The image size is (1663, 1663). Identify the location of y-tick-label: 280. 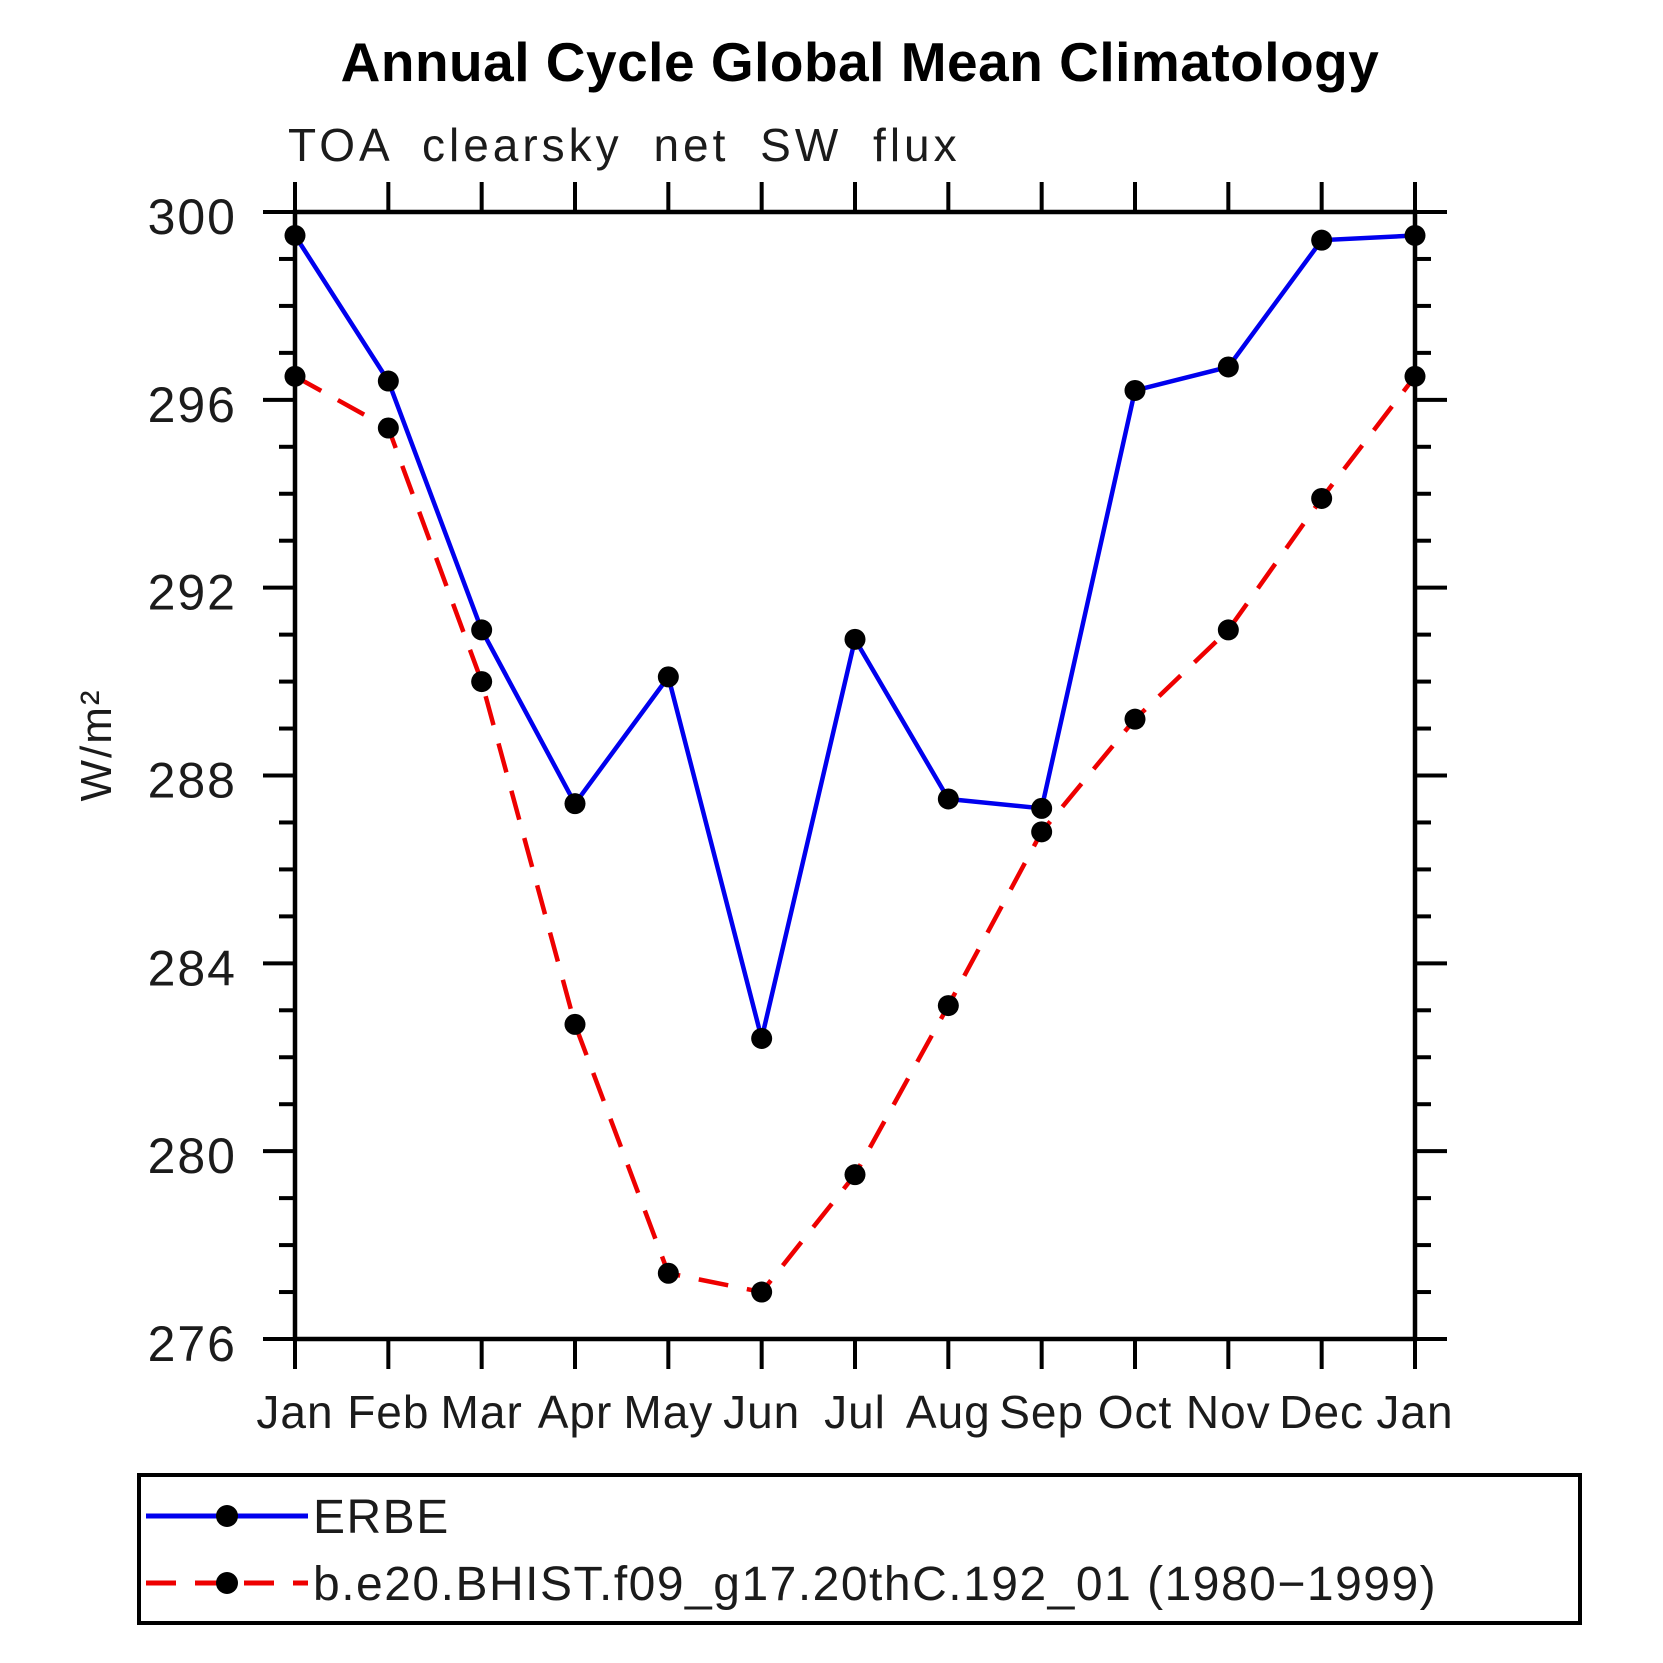
(192, 1156).